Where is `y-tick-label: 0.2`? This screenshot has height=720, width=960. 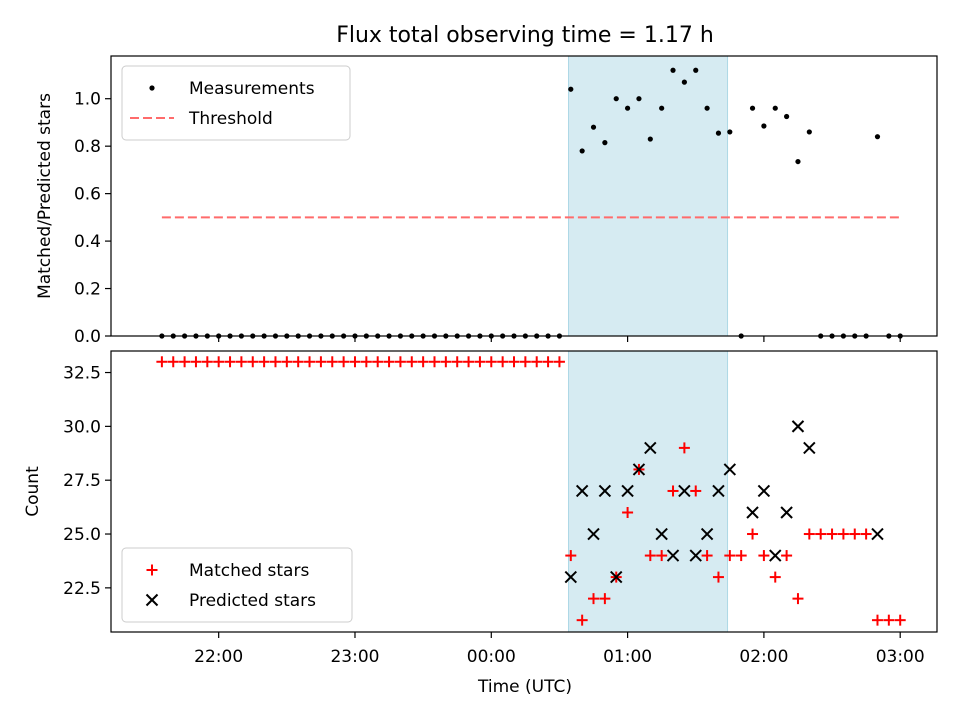
y-tick-label: 0.2 is located at coordinates (87, 290).